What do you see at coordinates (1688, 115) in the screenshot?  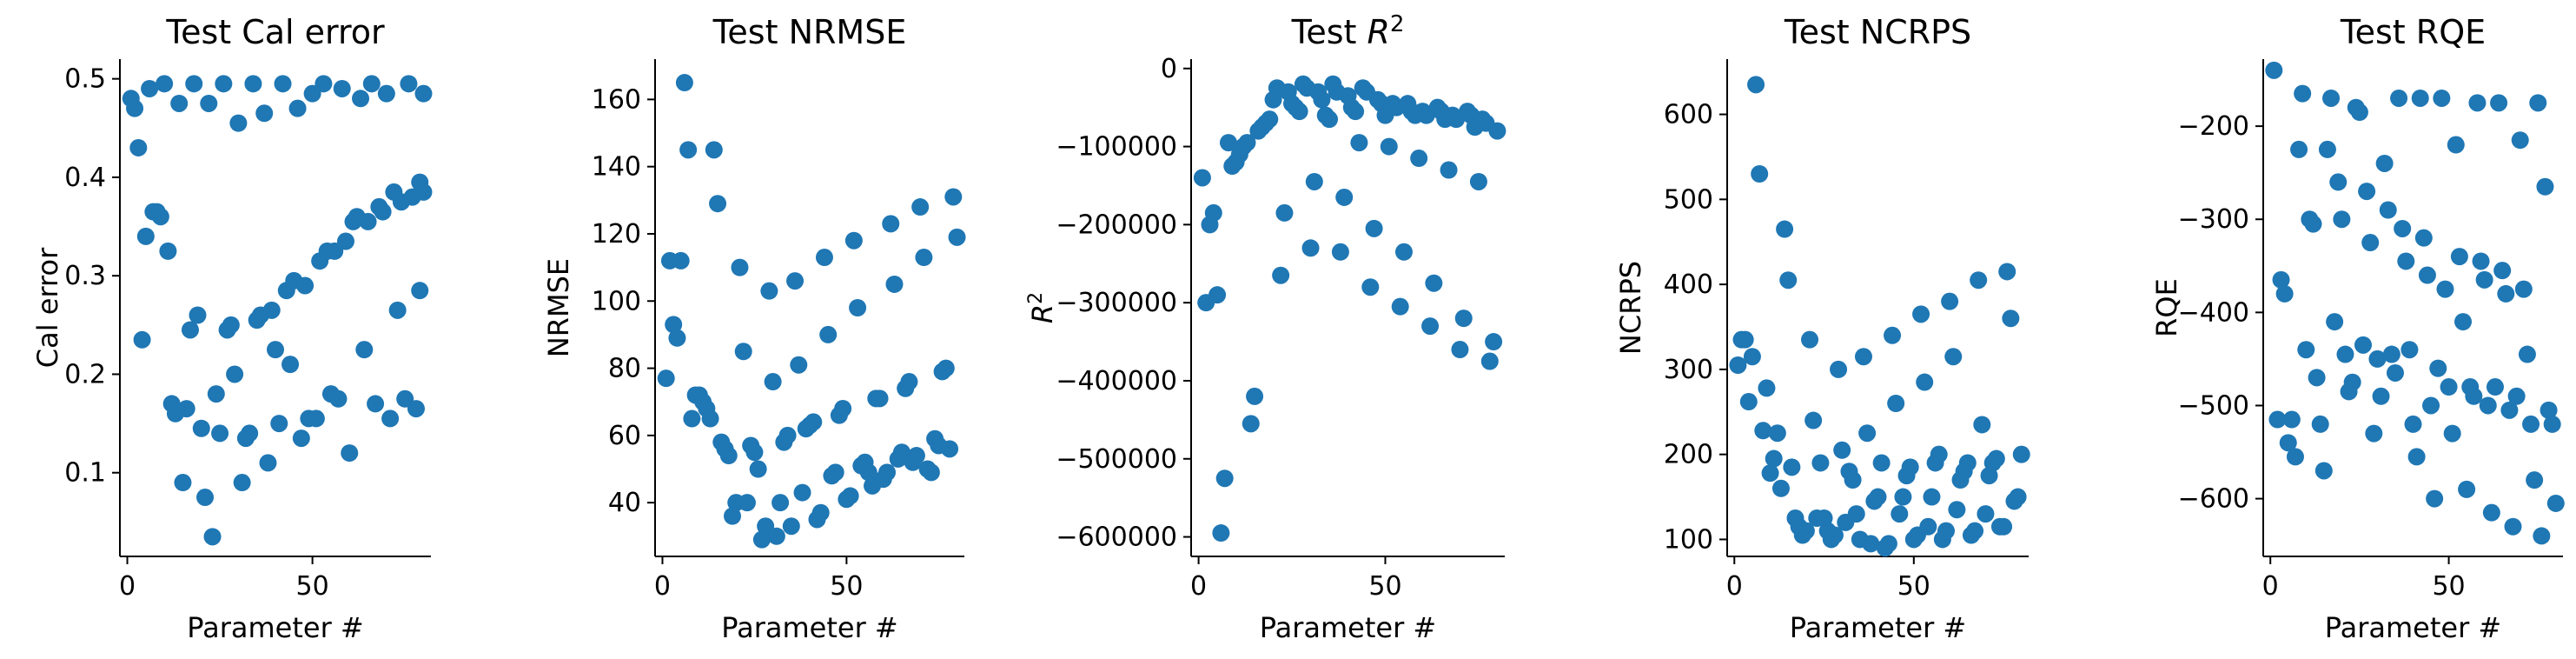 I see `y-tick-label: 600` at bounding box center [1688, 115].